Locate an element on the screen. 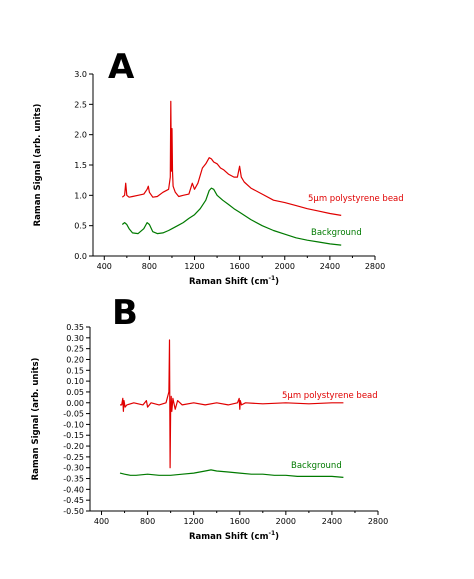  y-tick-label: -0.05 is located at coordinates (73, 414).